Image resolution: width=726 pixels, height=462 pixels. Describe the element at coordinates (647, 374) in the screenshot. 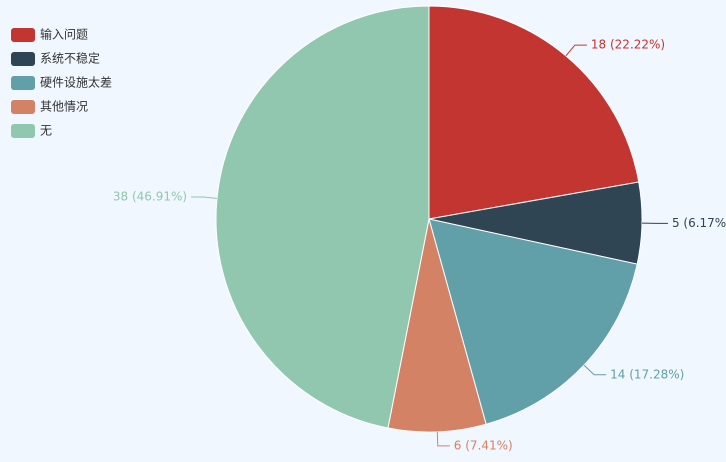

I see `data-label: 14 (17.28%)` at that location.